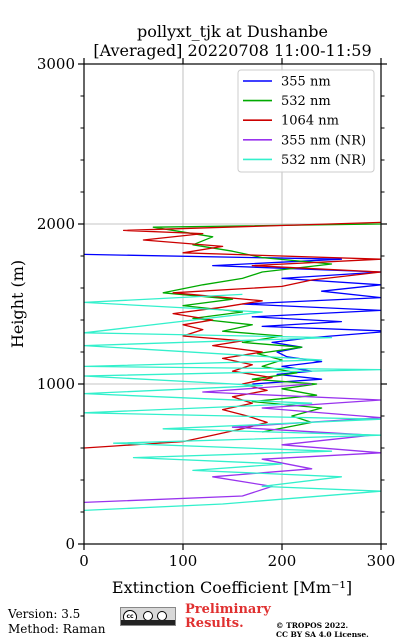 This screenshot has width=400, height=640. I want to click on cc-license-badge: cc, so click(148, 616).